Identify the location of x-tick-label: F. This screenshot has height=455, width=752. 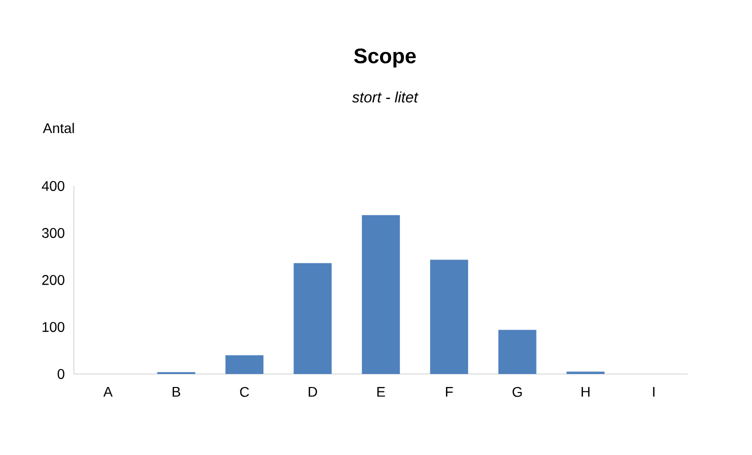
(449, 392).